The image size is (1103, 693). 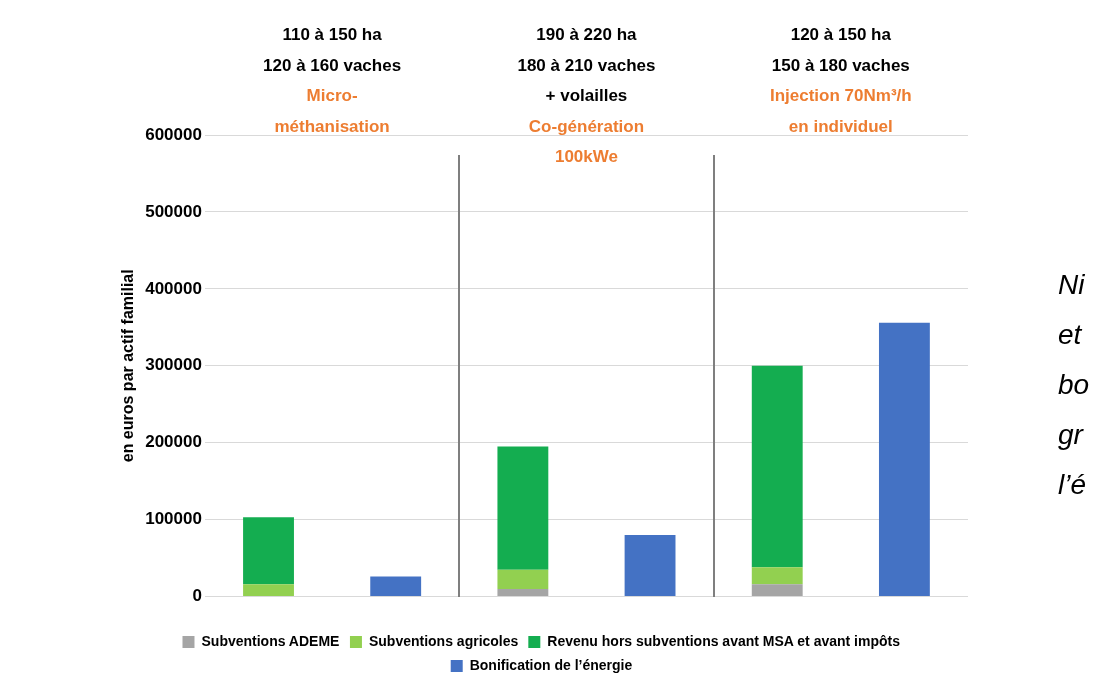 What do you see at coordinates (1074, 385) in the screenshot?
I see `text: Ni et bo gr l’é` at bounding box center [1074, 385].